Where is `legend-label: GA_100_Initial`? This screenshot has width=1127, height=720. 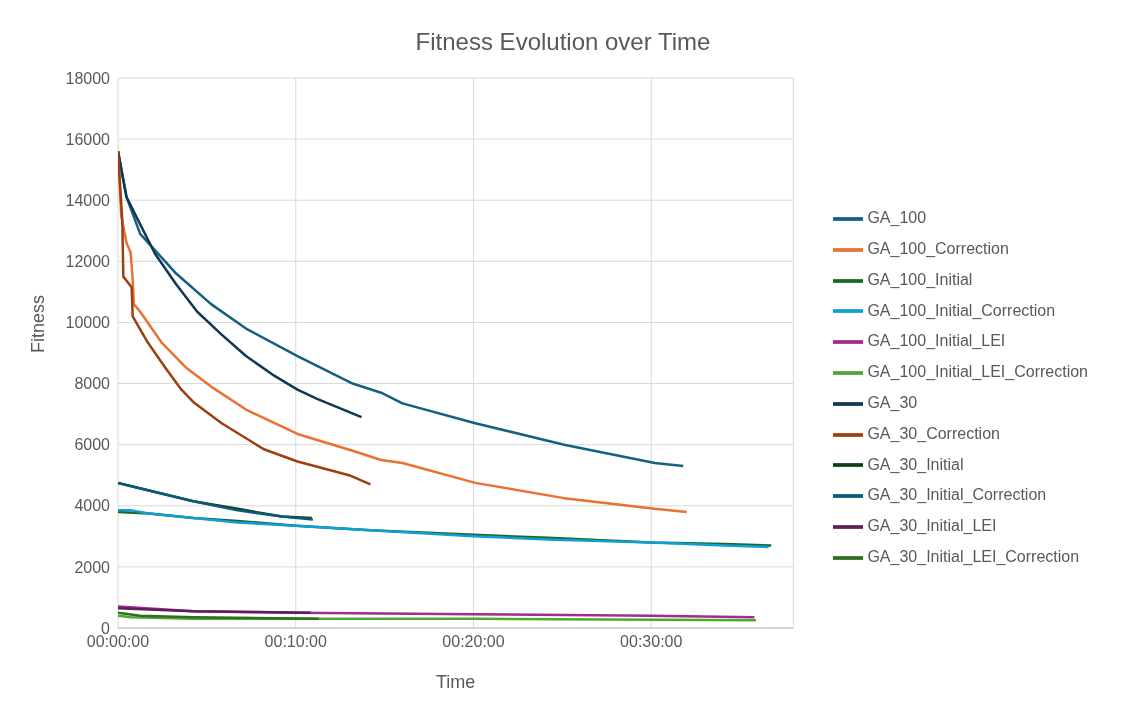
legend-label: GA_100_Initial is located at coordinates (920, 279).